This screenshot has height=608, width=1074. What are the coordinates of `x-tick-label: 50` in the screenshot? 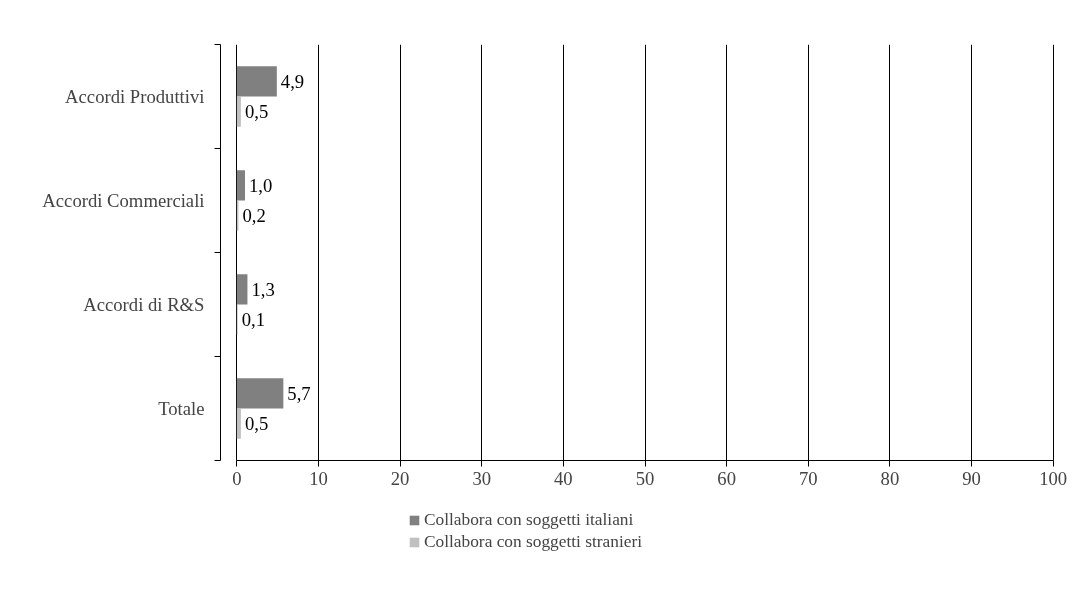 It's located at (645, 478).